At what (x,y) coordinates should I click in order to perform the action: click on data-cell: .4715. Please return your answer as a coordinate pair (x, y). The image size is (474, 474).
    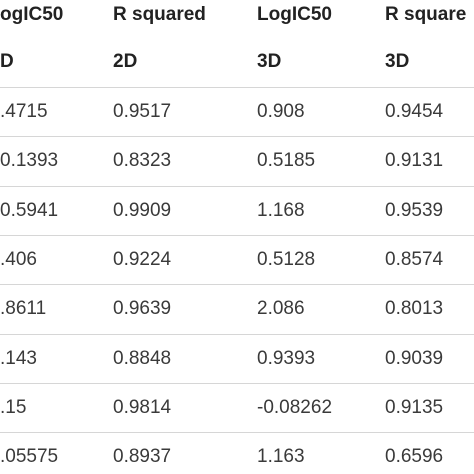
    Looking at the image, I should click on (24, 111).